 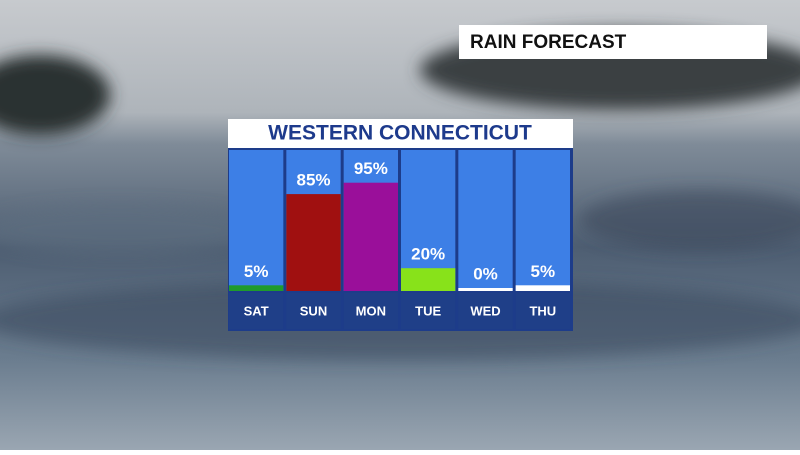 I want to click on category-label: THU, so click(x=542, y=310).